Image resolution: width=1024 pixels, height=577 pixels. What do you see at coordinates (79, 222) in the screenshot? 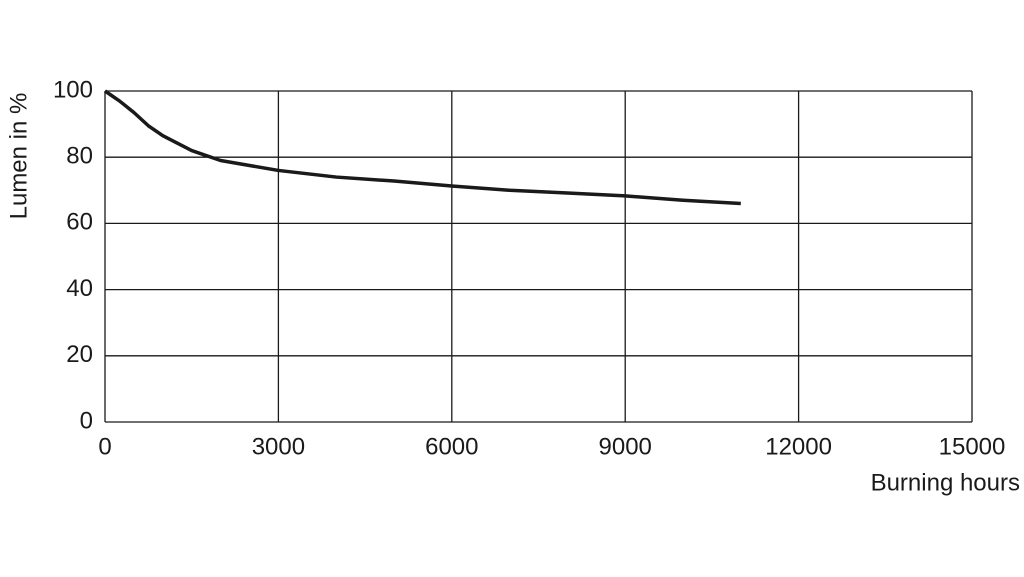
I see `y-tick-label: 60` at bounding box center [79, 222].